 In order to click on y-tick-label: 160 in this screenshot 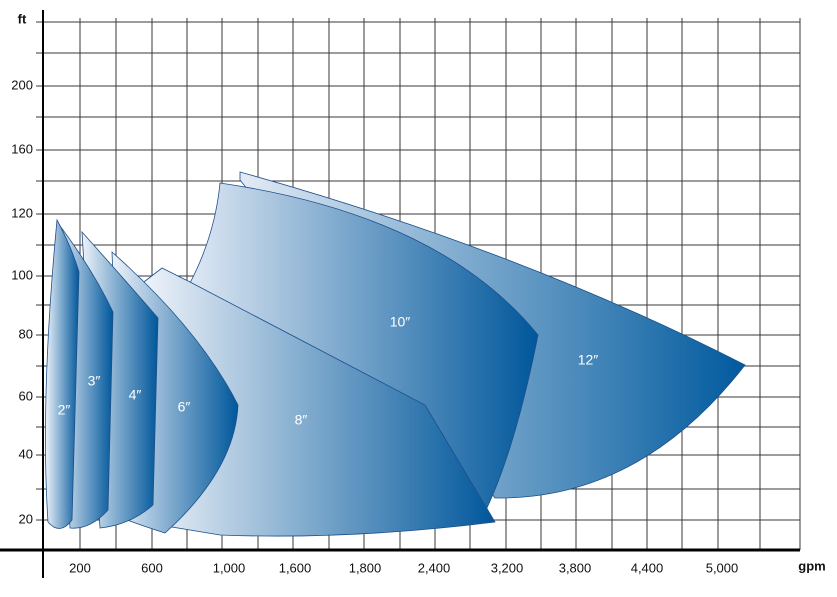, I will do `click(22, 148)`.